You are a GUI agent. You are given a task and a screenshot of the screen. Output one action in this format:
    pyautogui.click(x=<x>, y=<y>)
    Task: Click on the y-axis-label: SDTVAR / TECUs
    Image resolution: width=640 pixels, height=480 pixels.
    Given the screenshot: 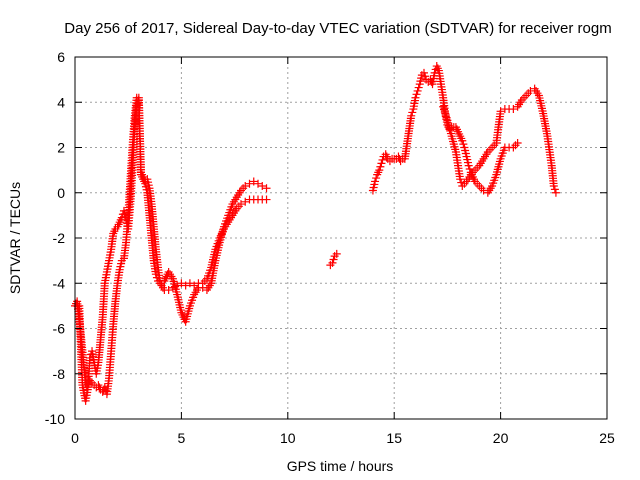 What is the action you would take?
    pyautogui.click(x=15, y=238)
    